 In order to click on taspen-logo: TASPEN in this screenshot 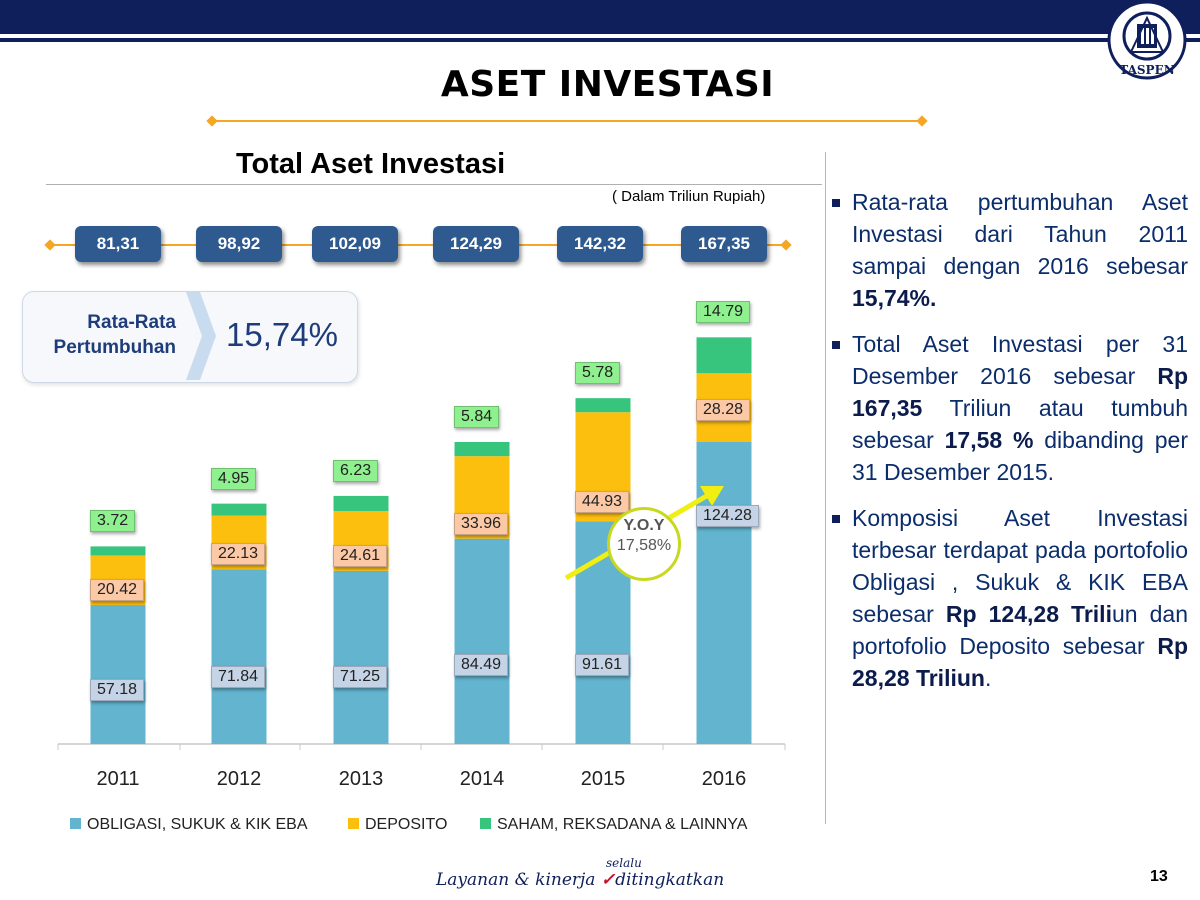, I will do `click(1147, 40)`.